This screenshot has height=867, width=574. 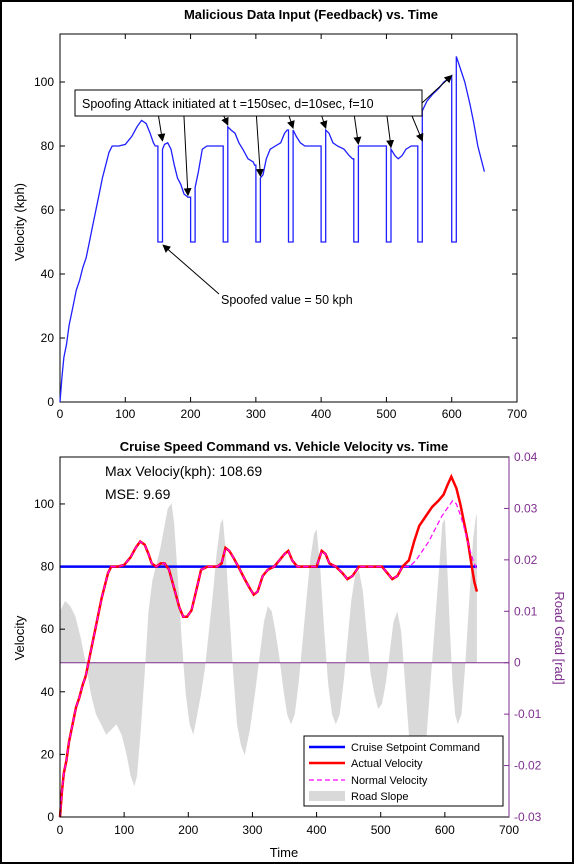 I want to click on chart1-ytick-label: 40, so click(x=48, y=274).